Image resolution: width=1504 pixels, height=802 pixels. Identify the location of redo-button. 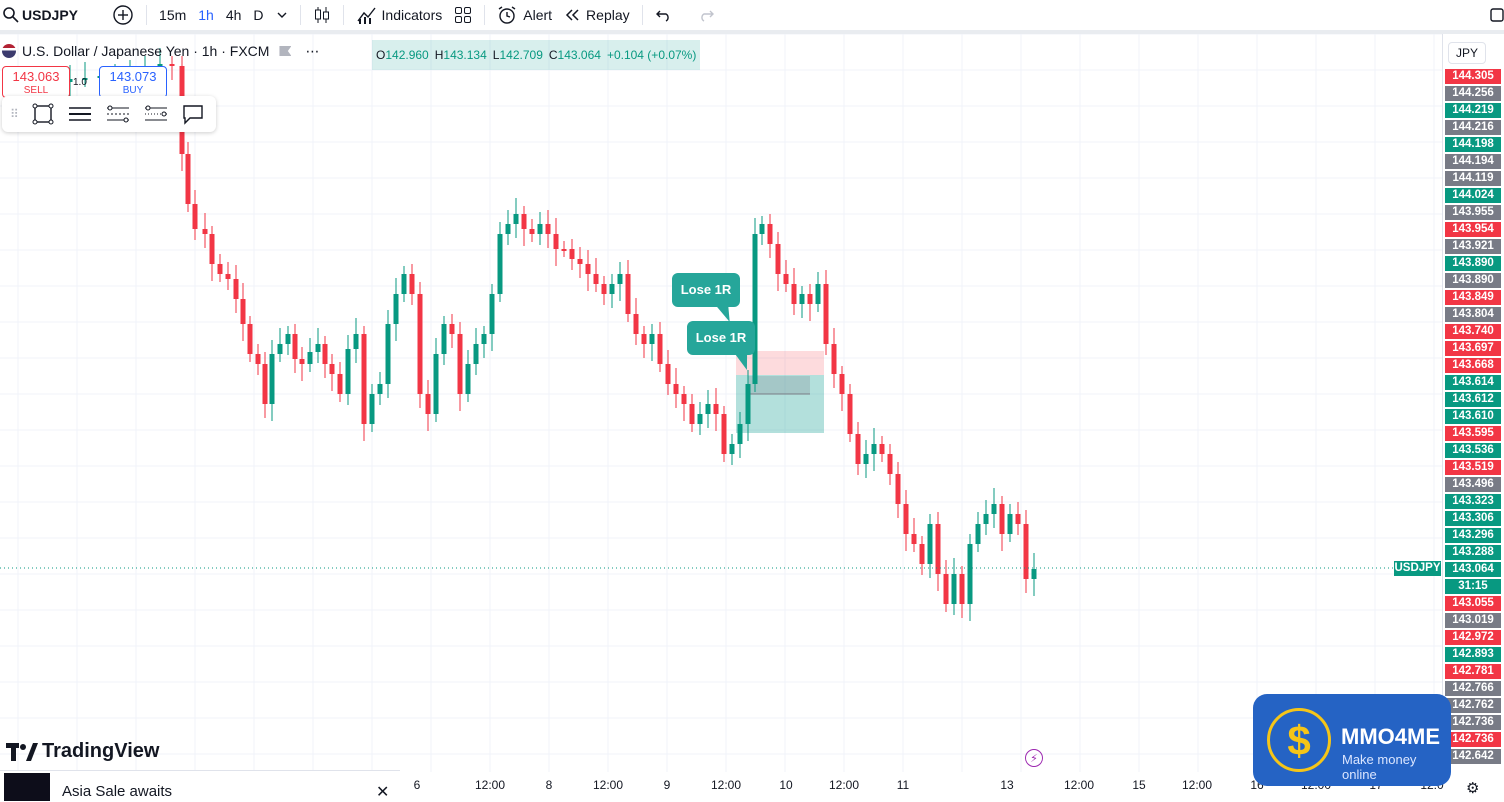
(706, 15).